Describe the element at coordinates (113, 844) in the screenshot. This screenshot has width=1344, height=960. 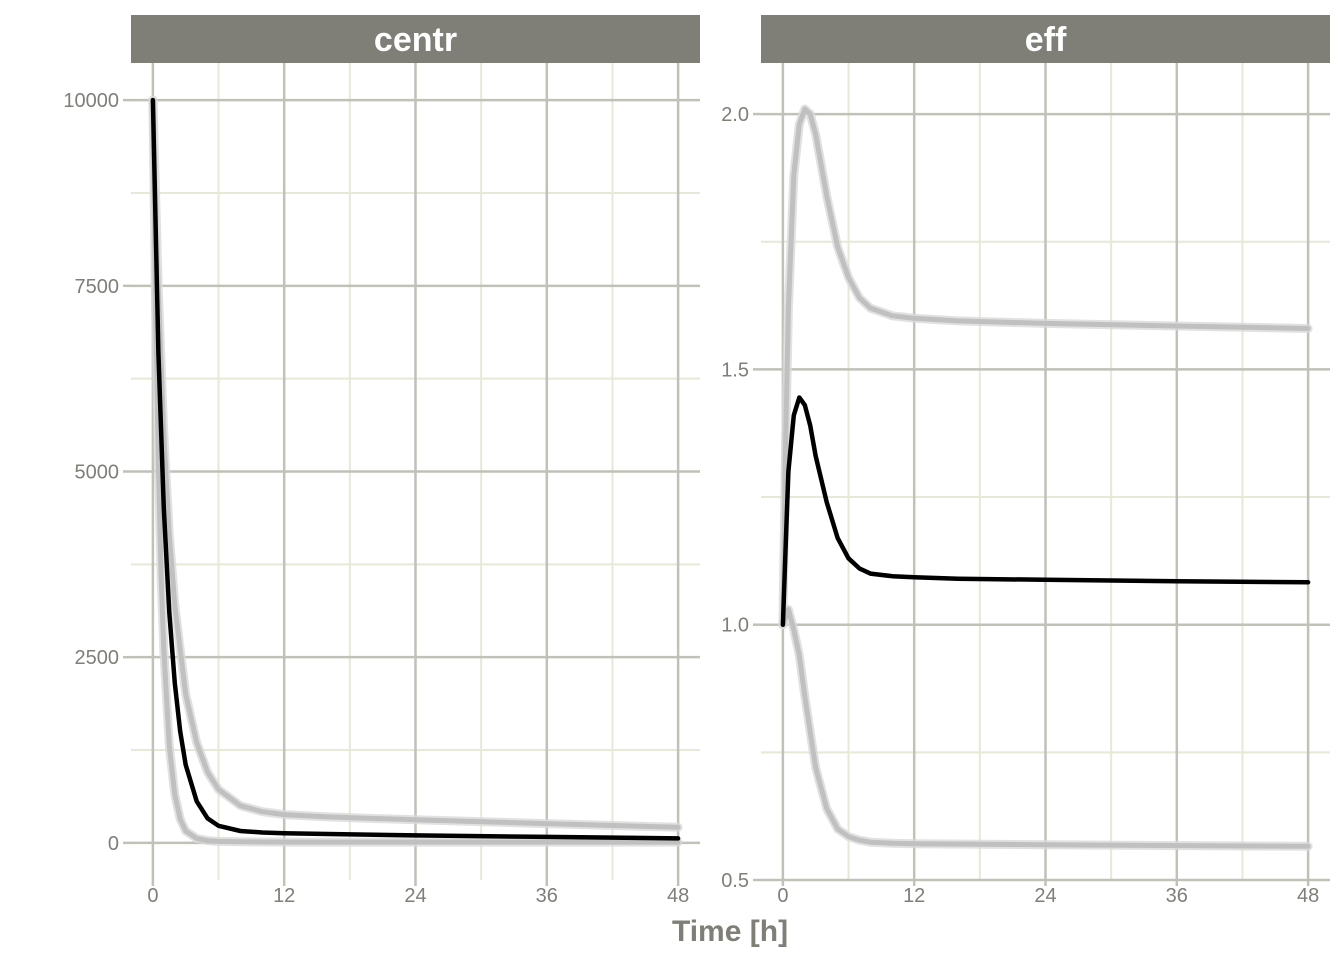
I see `centr-y-tick-label: 0` at that location.